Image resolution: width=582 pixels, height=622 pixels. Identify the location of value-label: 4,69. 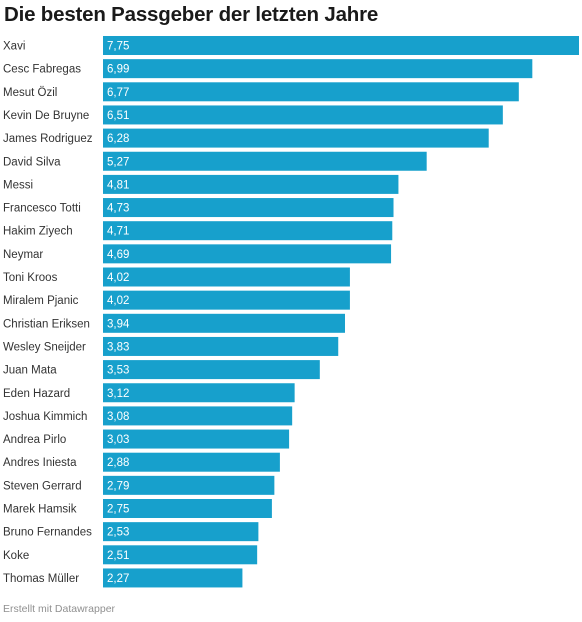
(118, 255).